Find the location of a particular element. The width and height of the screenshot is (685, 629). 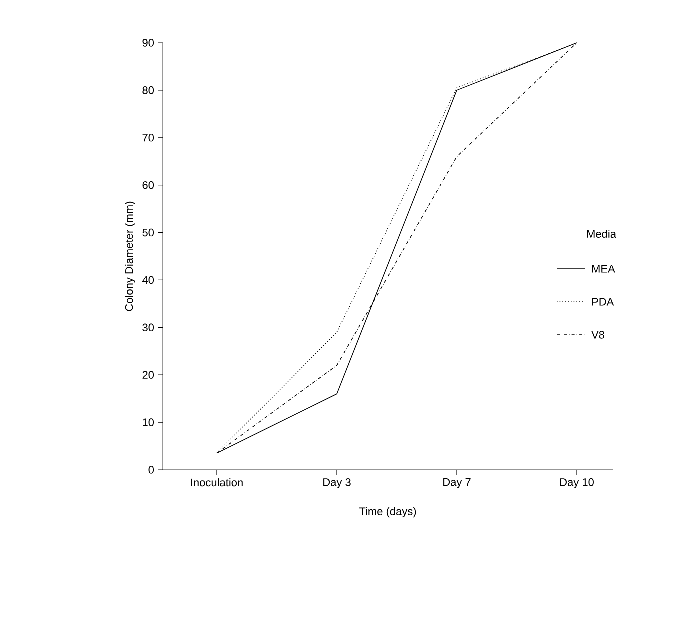

y-tick-label: 0 is located at coordinates (151, 470).